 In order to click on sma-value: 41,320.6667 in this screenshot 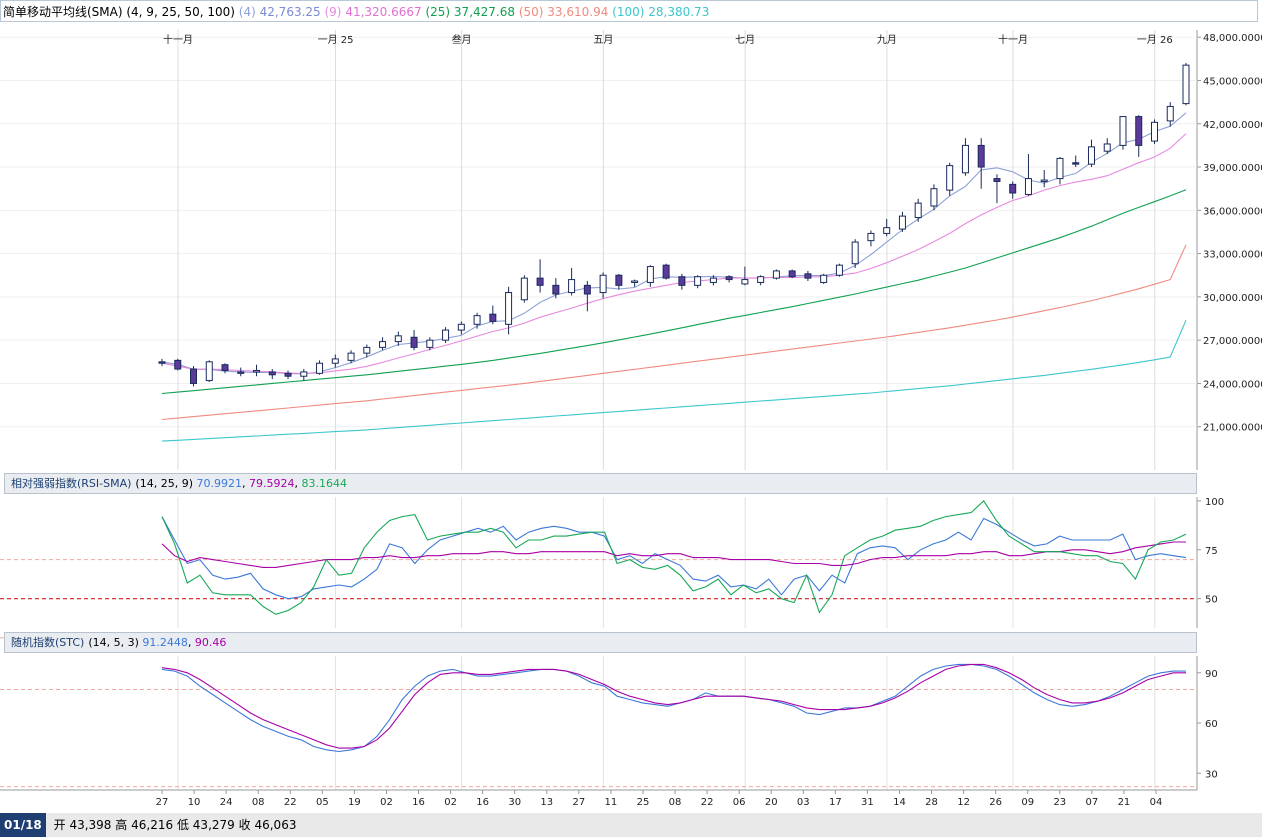, I will do `click(383, 12)`.